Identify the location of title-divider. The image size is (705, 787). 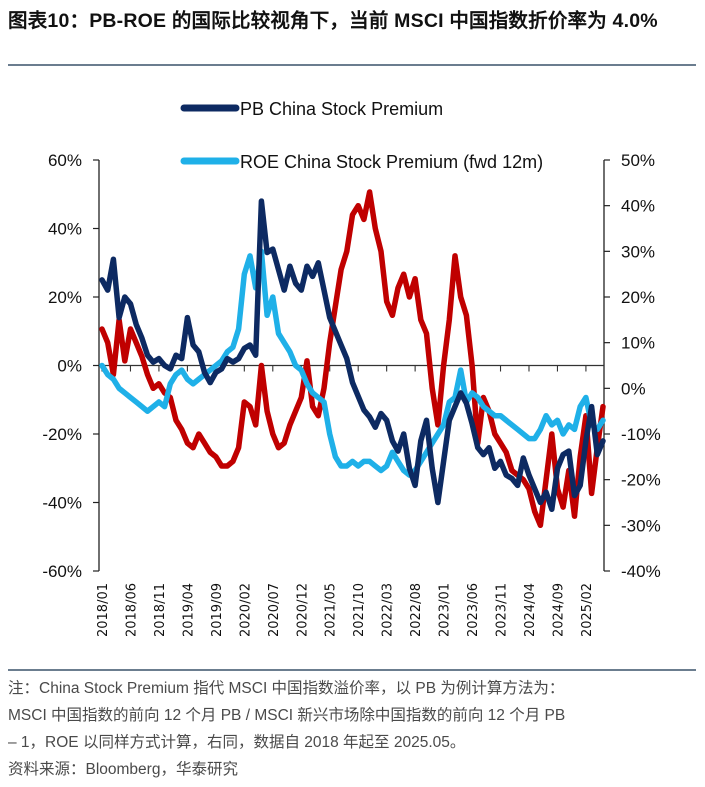
(352, 65).